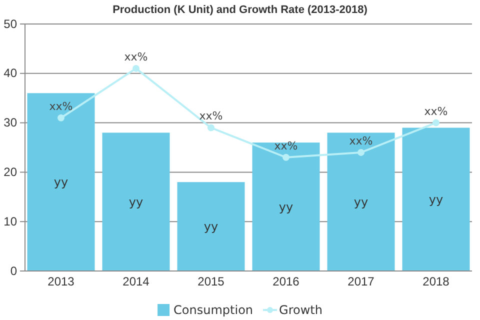 This screenshot has height=320, width=480. I want to click on y-tick-label: 0, so click(14, 271).